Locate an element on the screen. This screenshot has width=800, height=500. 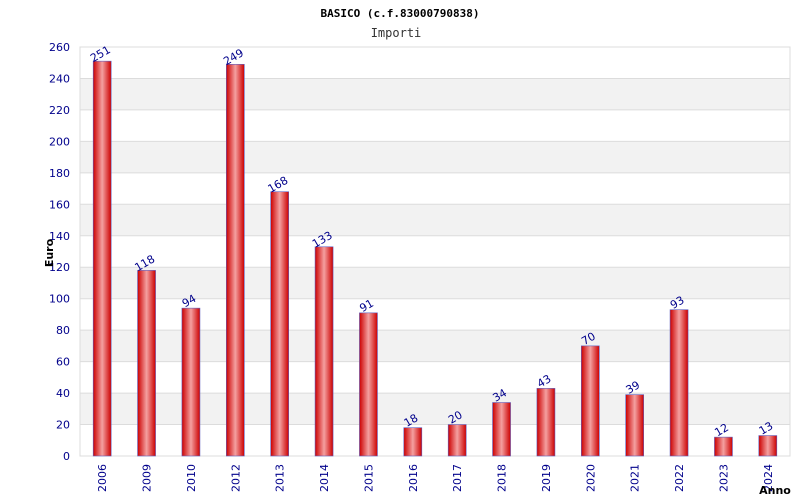
chart-subtitle: Importi is located at coordinates (396, 33).